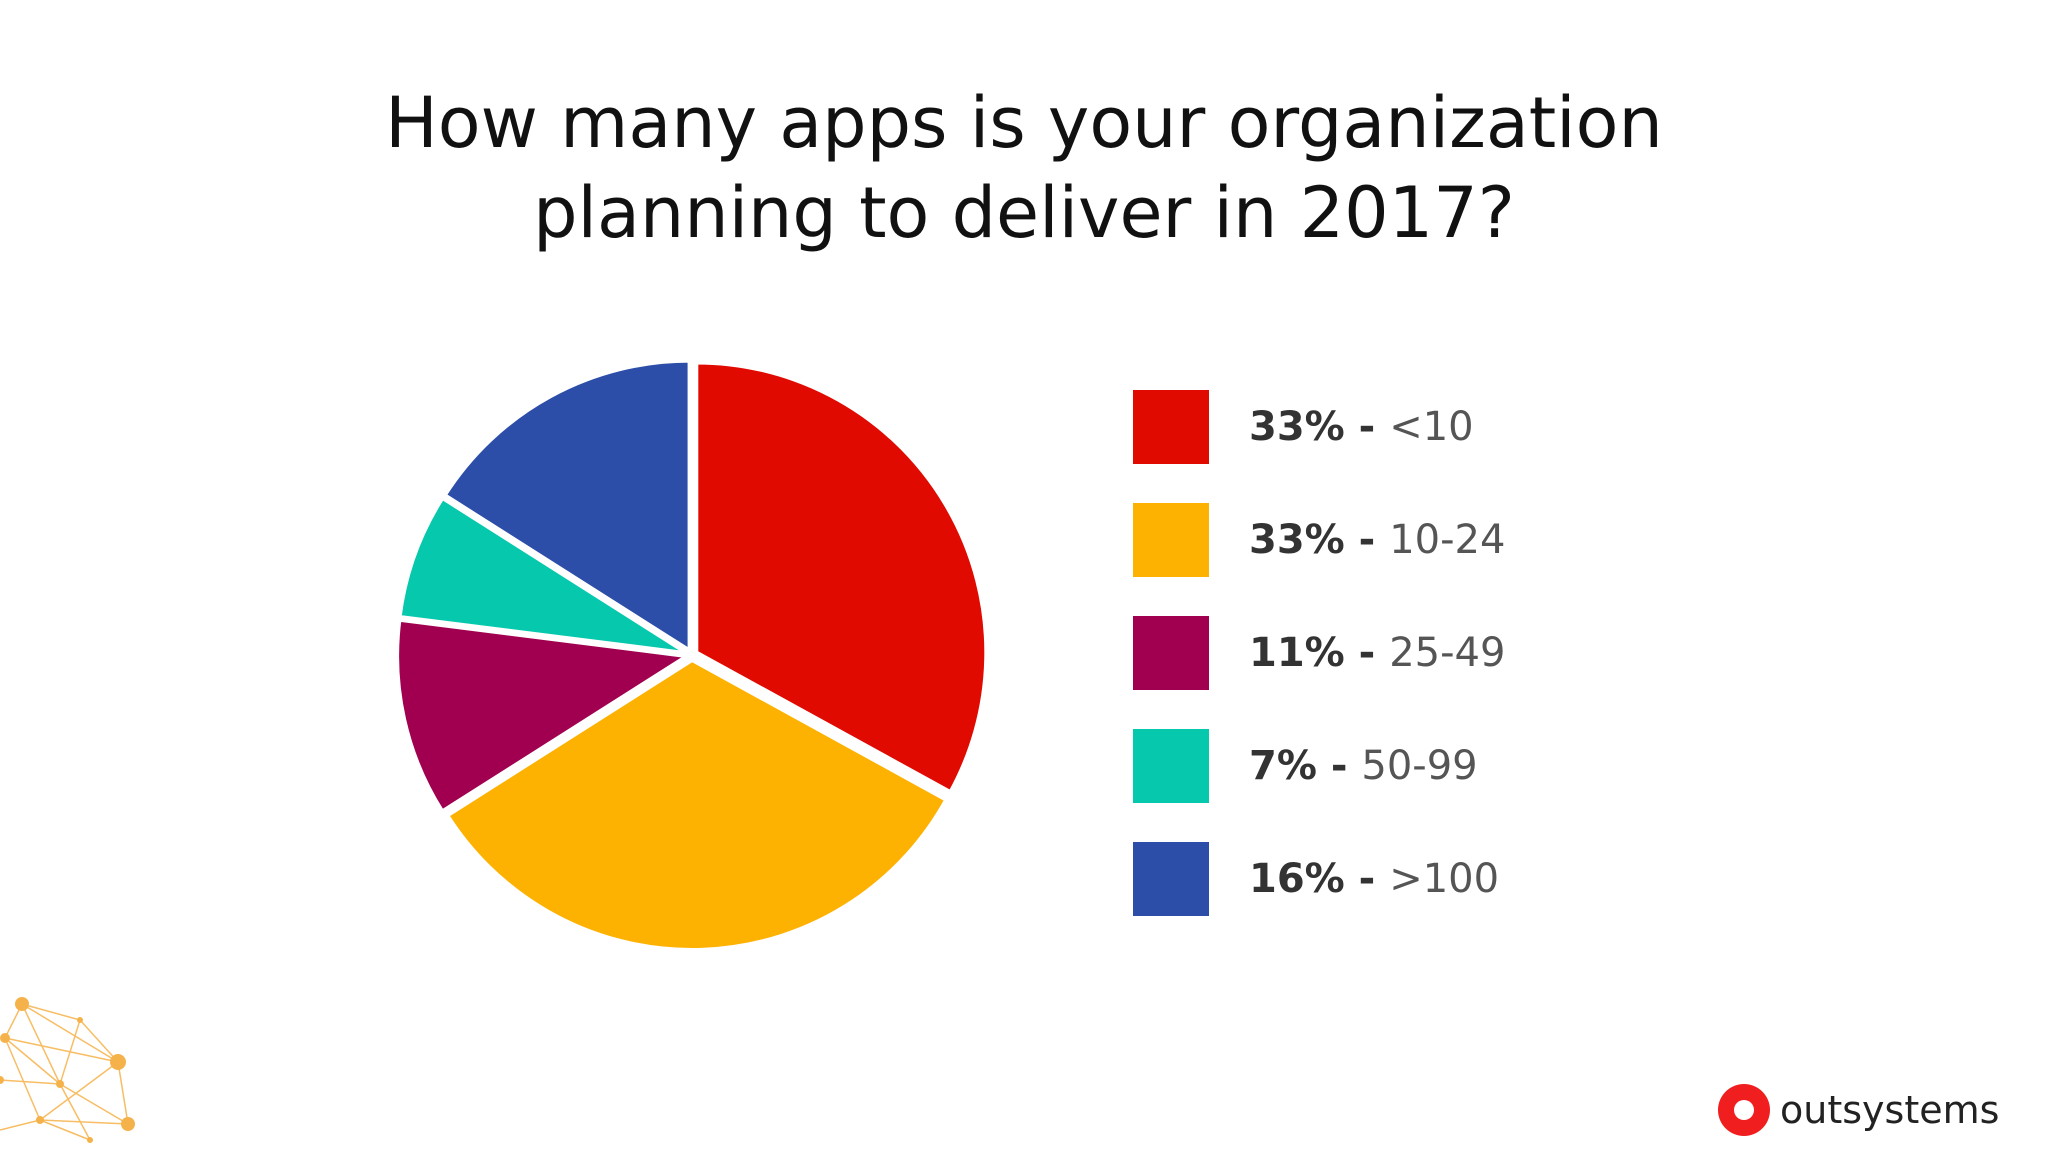 Image resolution: width=2048 pixels, height=1152 pixels. I want to click on legend-range: 50-99, so click(1419, 766).